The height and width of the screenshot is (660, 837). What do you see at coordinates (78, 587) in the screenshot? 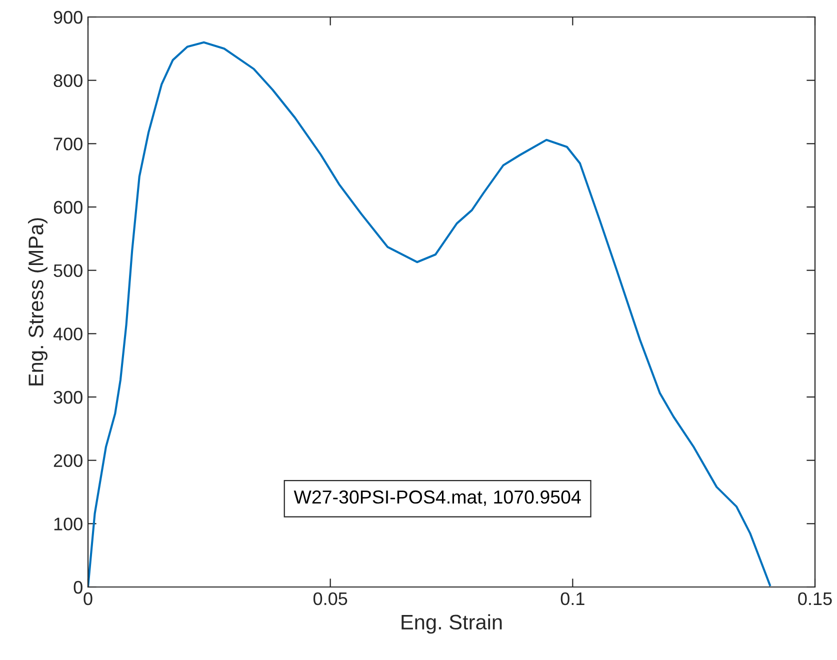
I see `y-tick-label: 0` at bounding box center [78, 587].